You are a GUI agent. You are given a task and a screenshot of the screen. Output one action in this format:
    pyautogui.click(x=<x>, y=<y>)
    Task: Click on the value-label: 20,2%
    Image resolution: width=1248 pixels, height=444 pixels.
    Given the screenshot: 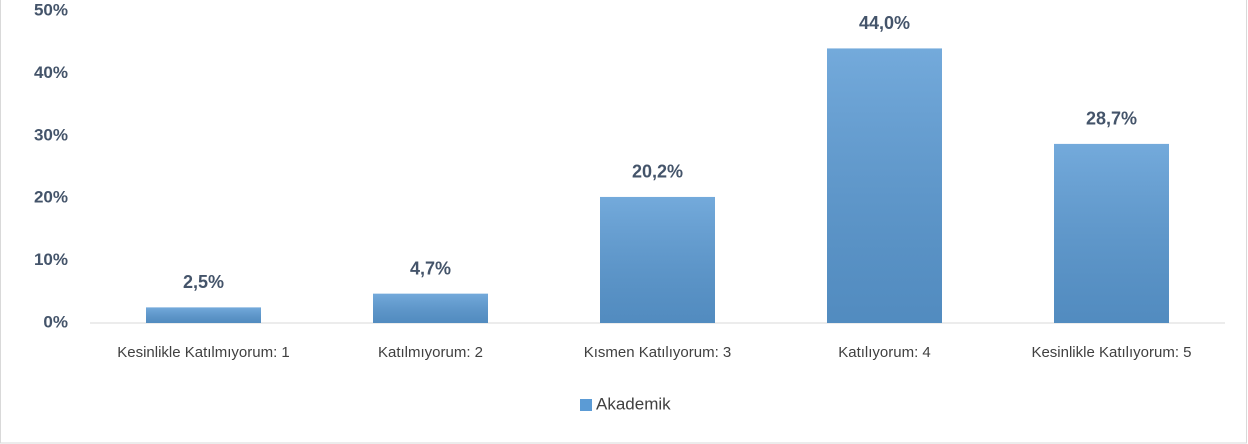 What is the action you would take?
    pyautogui.click(x=657, y=172)
    